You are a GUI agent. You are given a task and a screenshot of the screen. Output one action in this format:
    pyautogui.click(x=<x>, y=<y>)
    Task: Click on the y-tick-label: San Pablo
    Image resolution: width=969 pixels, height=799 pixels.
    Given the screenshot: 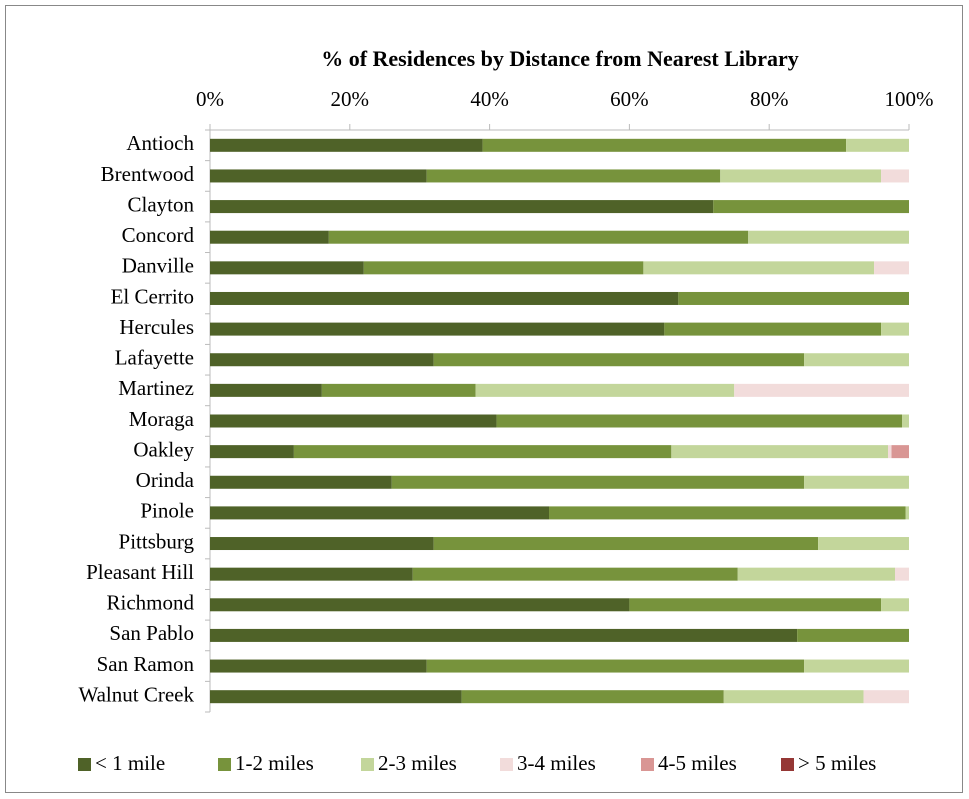 What is the action you would take?
    pyautogui.click(x=151, y=633)
    